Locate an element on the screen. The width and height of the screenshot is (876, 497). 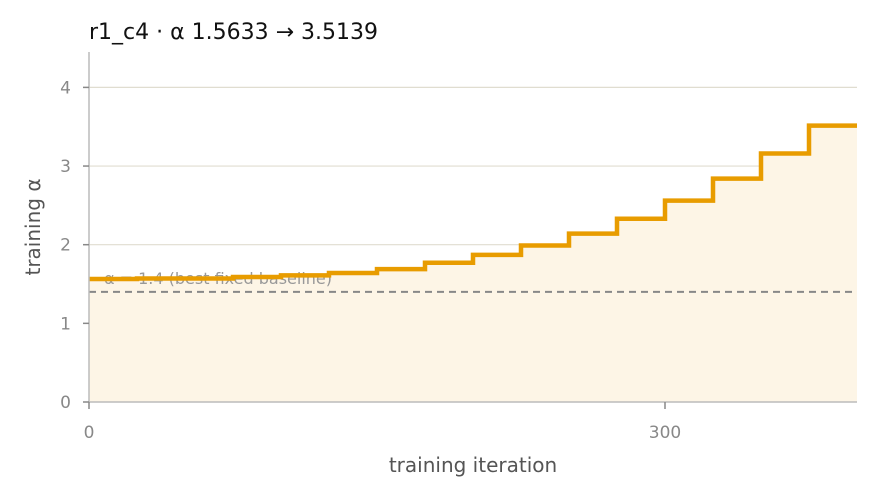
y-axis-label: training α is located at coordinates (33, 226).